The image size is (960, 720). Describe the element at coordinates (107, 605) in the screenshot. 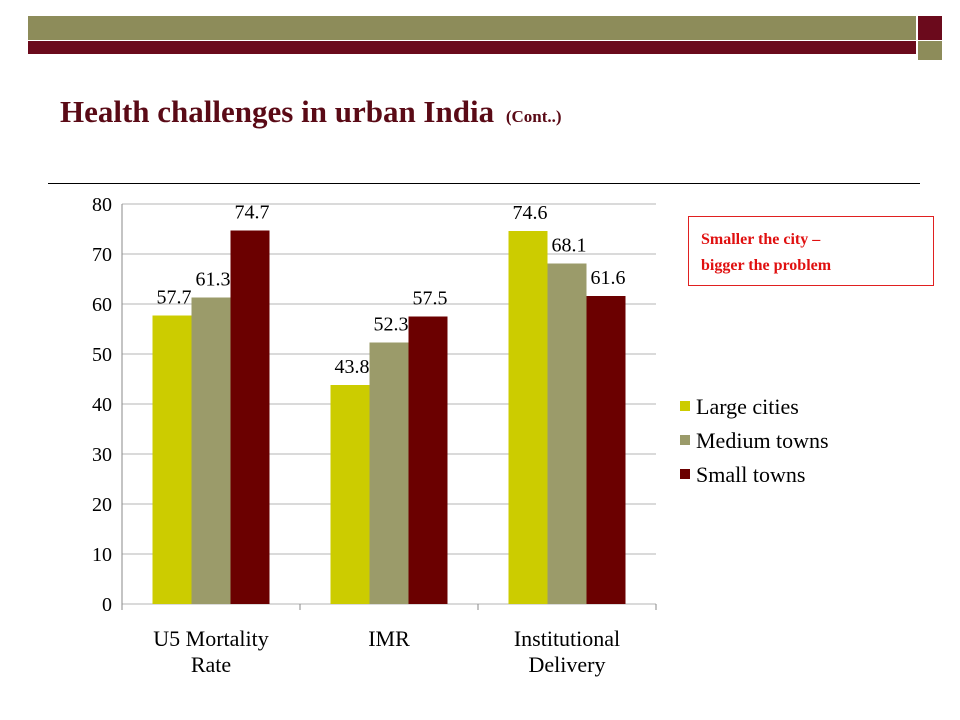

I see `y-tick-label: 0` at that location.